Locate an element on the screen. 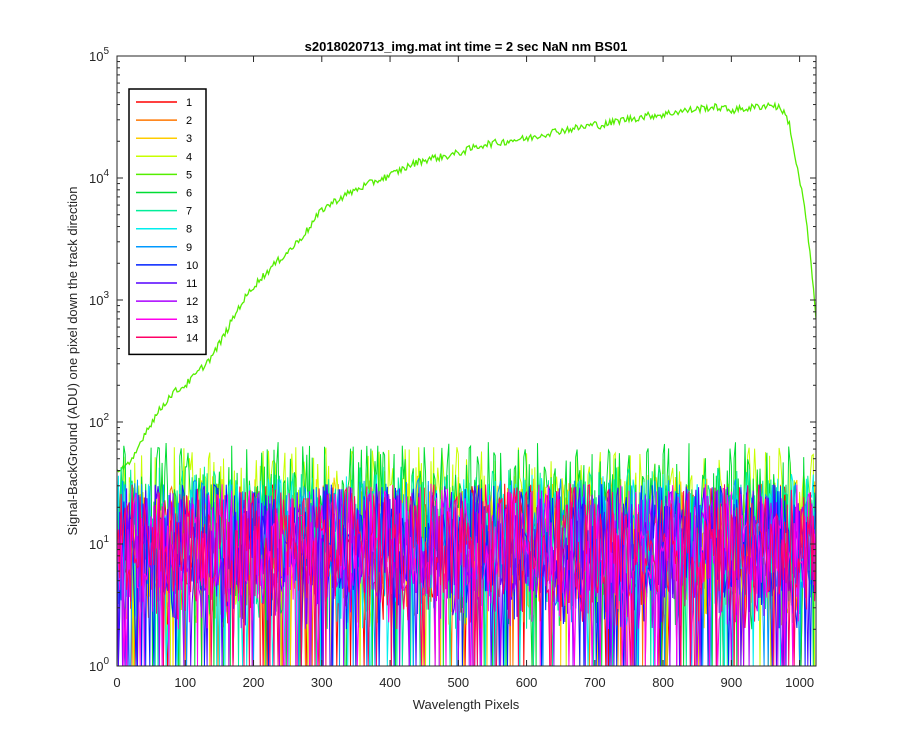 The height and width of the screenshot is (755, 900). y-tick-label: 10¹ is located at coordinates (99, 543).